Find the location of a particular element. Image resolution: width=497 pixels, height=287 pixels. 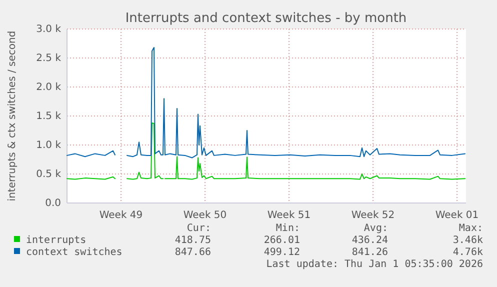

text: Last update: Thu Jan 1 05:35:00 2026 is located at coordinates (374, 264).